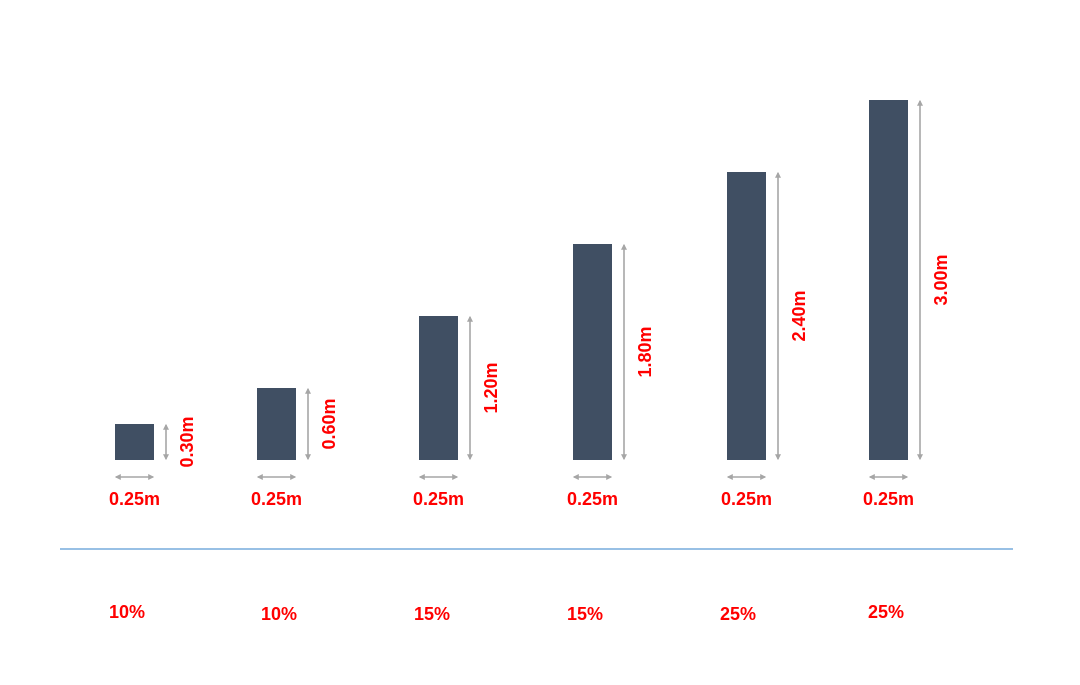 The height and width of the screenshot is (685, 1080). What do you see at coordinates (329, 423) in the screenshot?
I see `height-label: 0.60m` at bounding box center [329, 423].